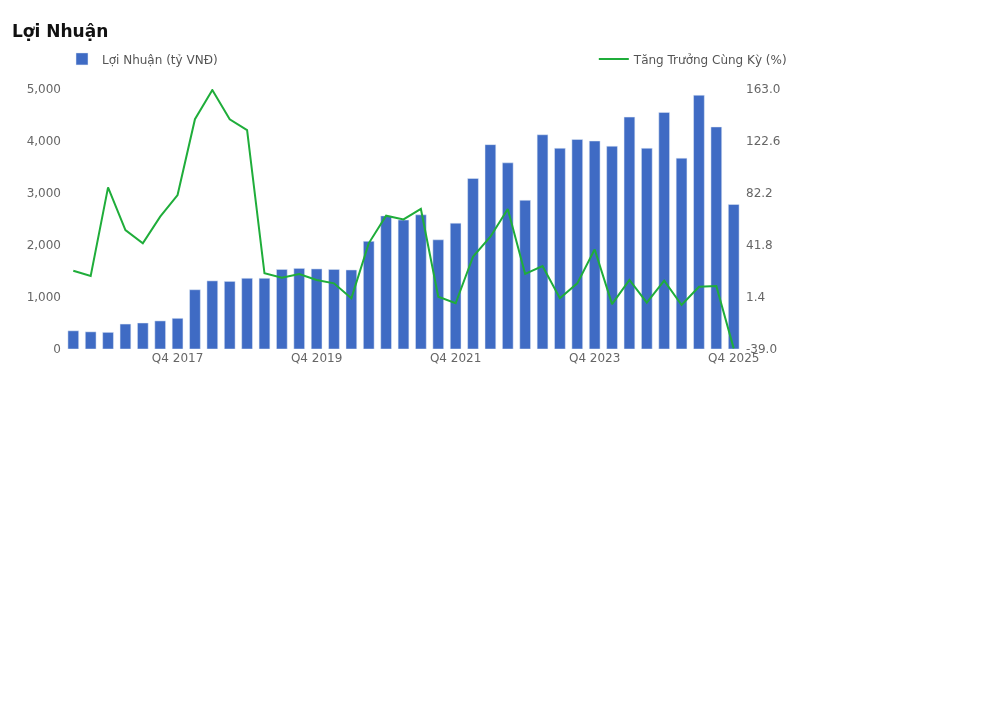  Describe the element at coordinates (43, 297) in the screenshot. I see `y-tick-label: 1,000` at that location.